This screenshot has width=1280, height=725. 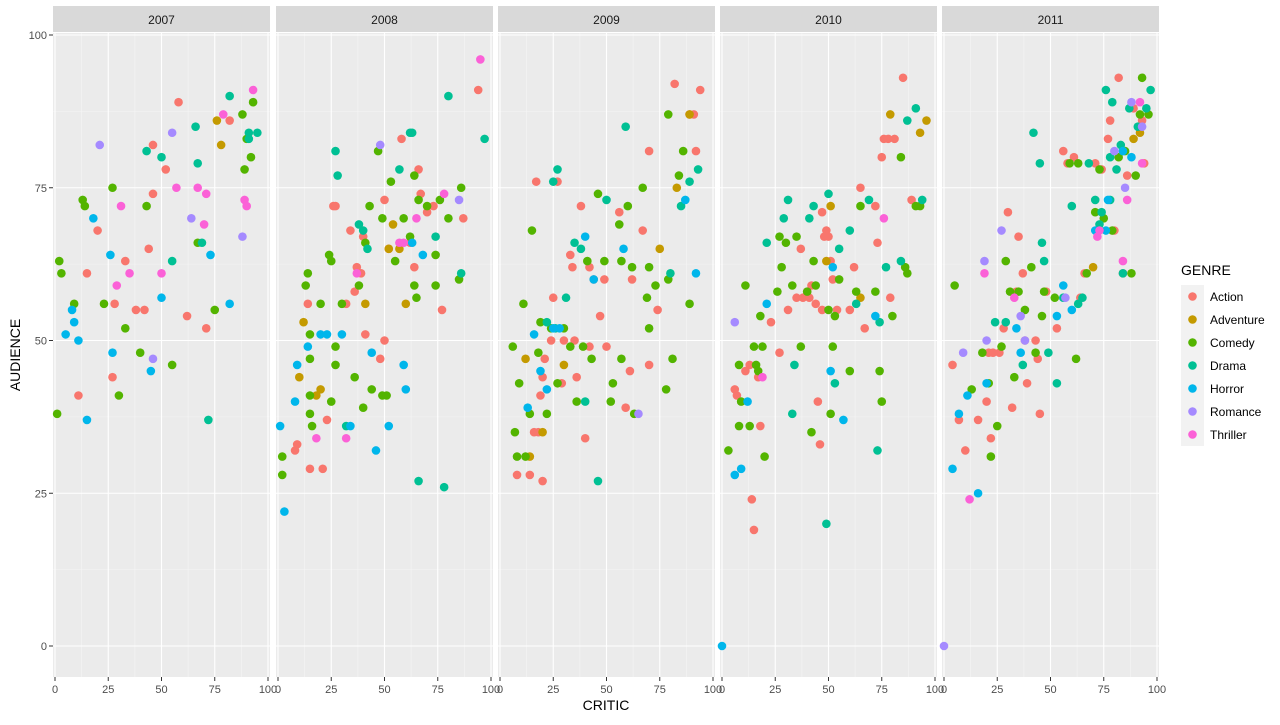 I want to click on facet-strip, so click(x=384, y=19).